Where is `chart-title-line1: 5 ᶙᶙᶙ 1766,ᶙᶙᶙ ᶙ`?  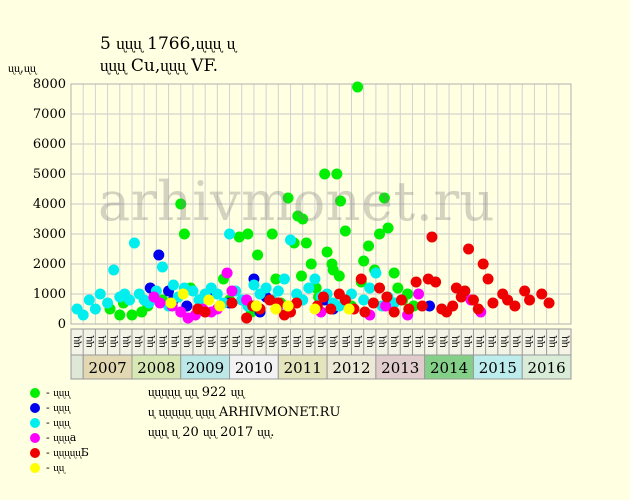 chart-title-line1: 5 ᶙᶙᶙ 1766,ᶙᶙᶙ ᶙ is located at coordinates (168, 44).